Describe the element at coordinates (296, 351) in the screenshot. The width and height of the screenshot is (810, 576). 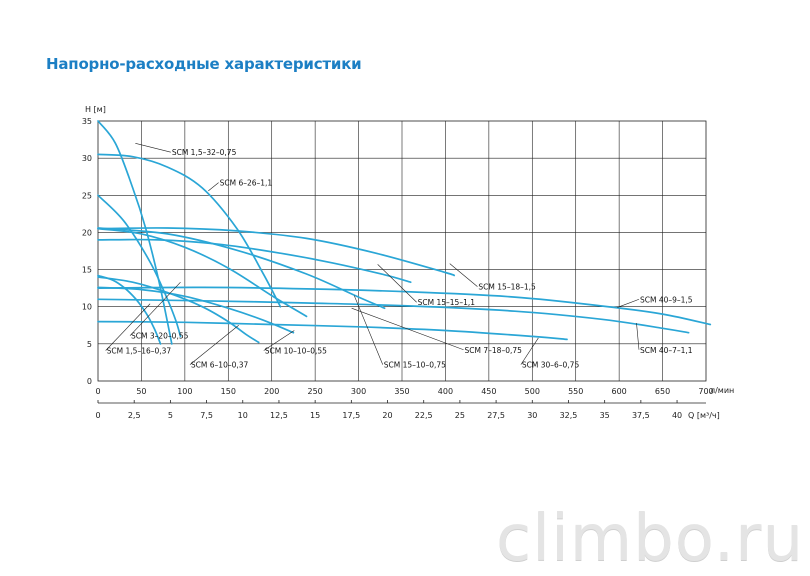
I see `series-label: SCM 10–10–0,55` at that location.